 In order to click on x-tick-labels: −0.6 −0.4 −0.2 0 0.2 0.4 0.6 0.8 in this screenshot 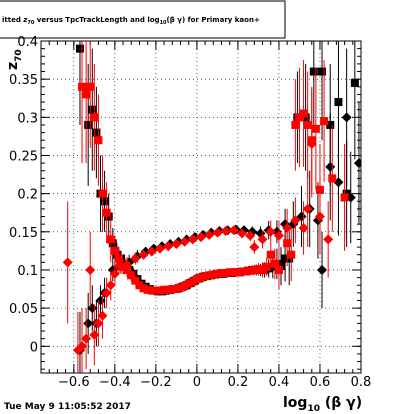, I will do `click(214, 382)`.